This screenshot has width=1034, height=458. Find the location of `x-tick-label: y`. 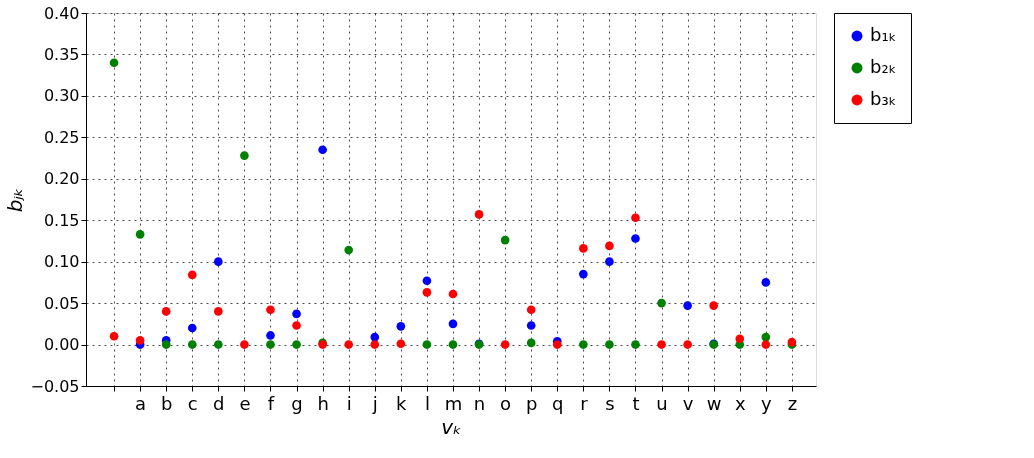

x-tick-label: y is located at coordinates (767, 403).